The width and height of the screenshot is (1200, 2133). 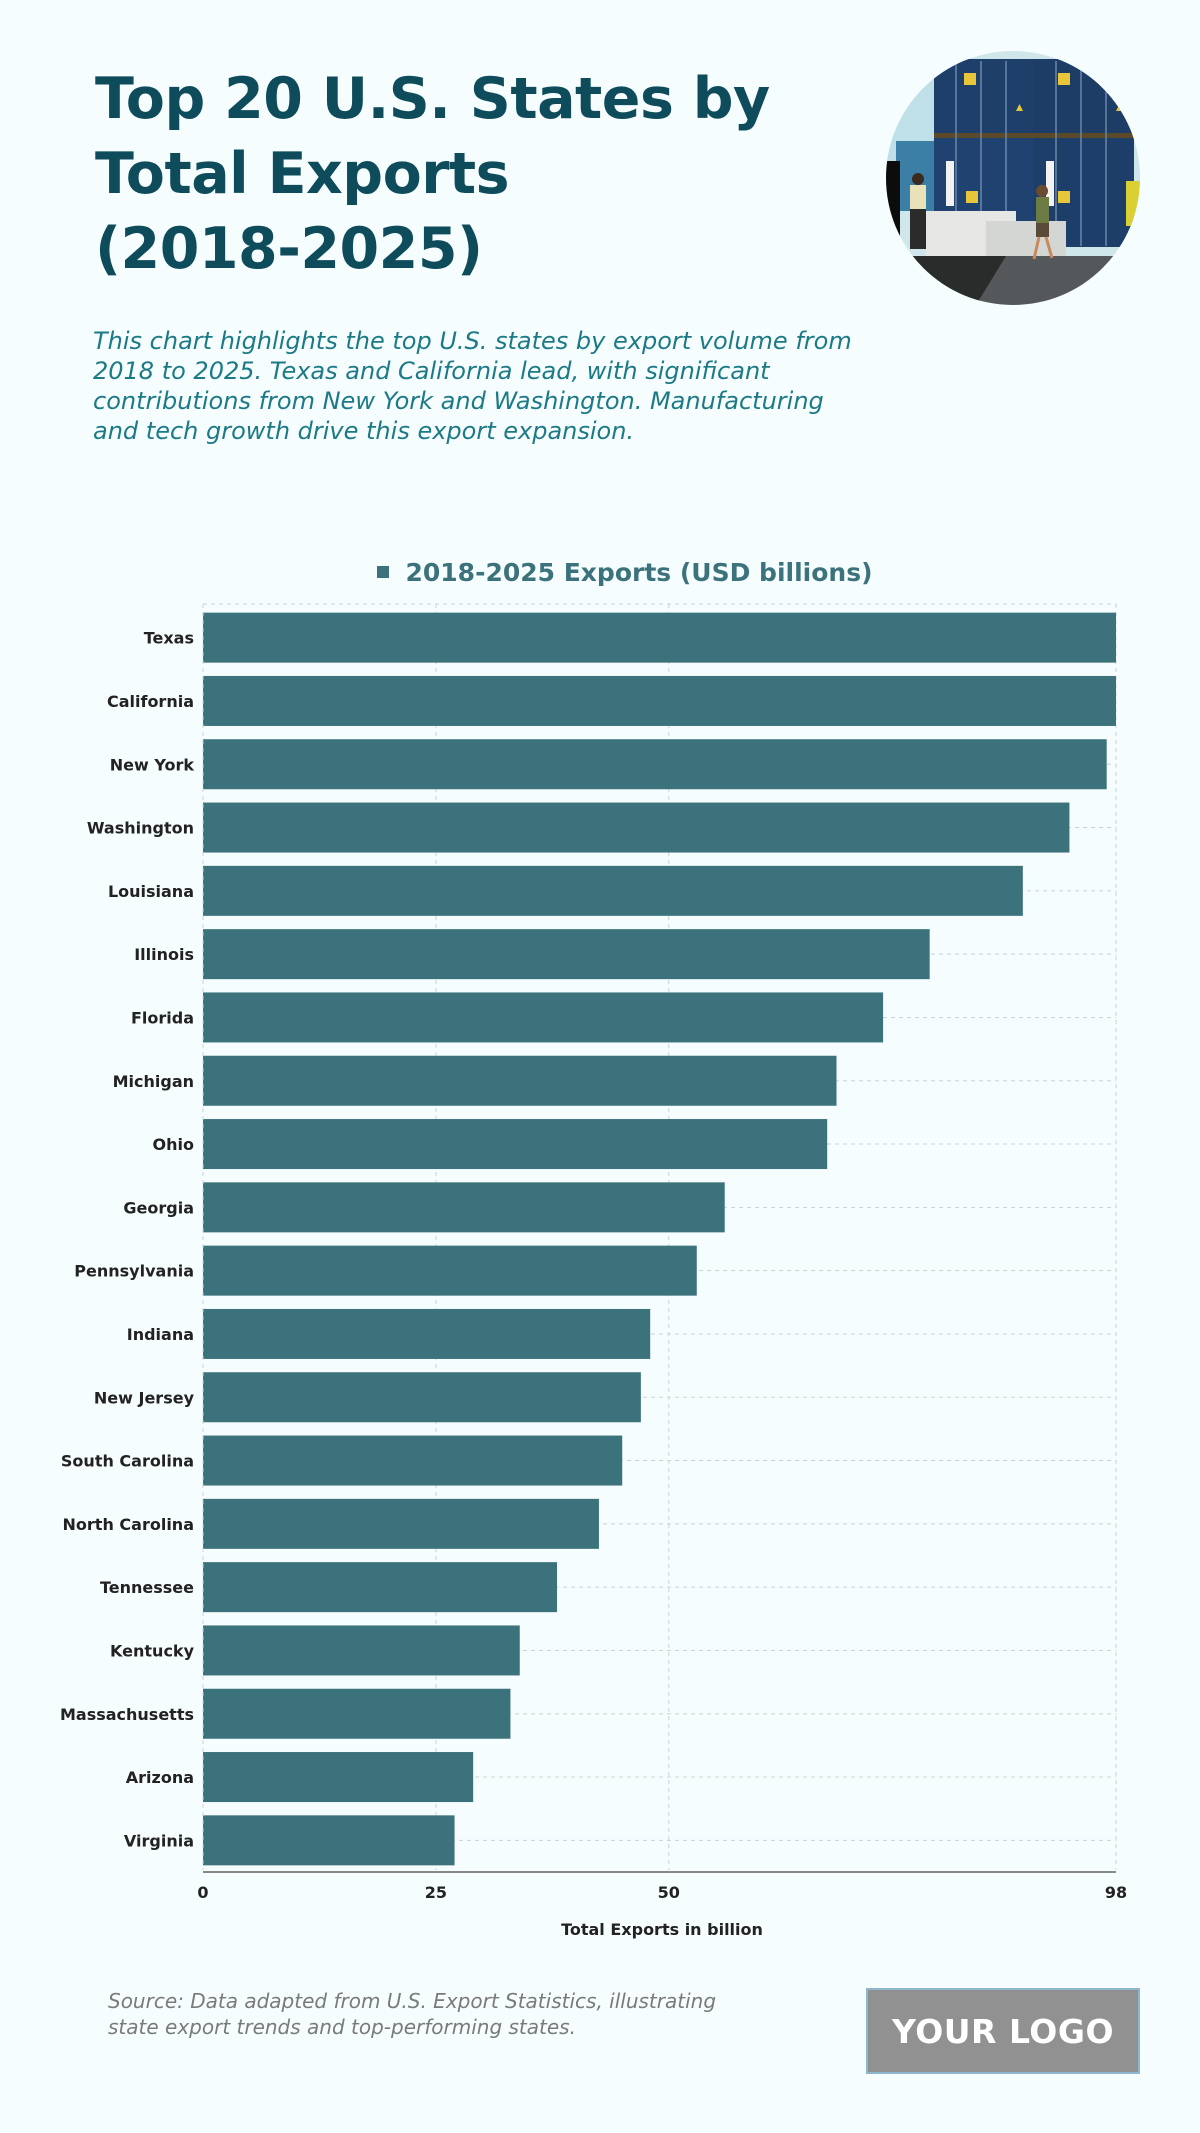 What do you see at coordinates (338, 1777) in the screenshot?
I see `bar-arizona` at bounding box center [338, 1777].